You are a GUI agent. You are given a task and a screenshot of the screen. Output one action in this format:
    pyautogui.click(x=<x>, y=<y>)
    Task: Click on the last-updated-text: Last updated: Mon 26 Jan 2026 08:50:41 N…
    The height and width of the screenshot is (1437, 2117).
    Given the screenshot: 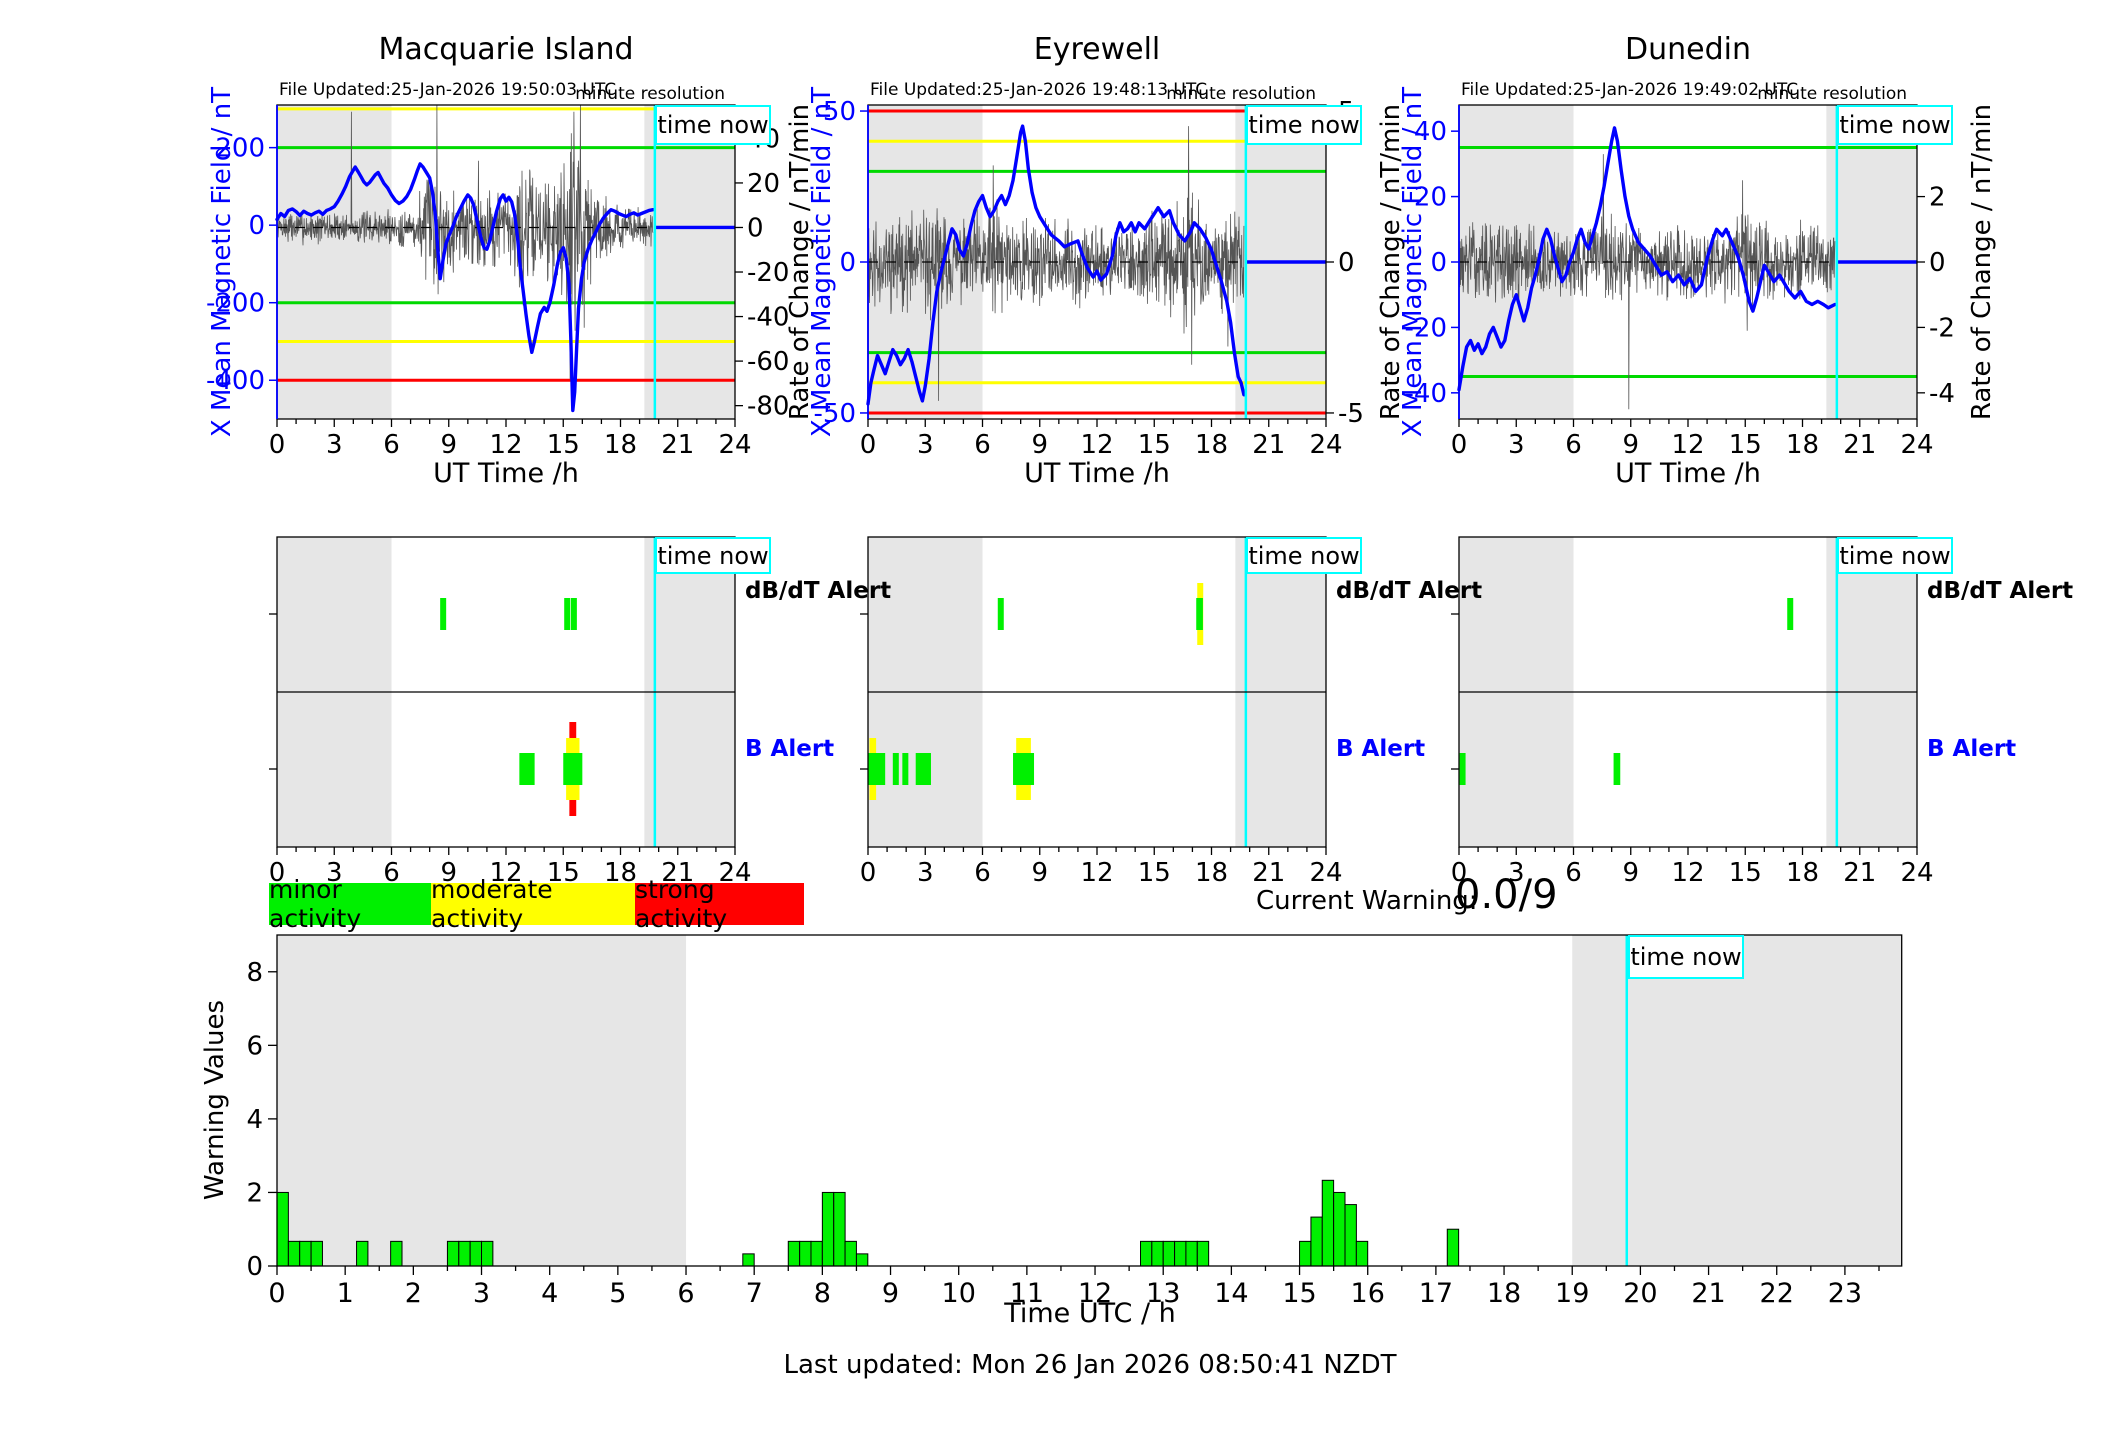 What is the action you would take?
    pyautogui.click(x=1090, y=1365)
    